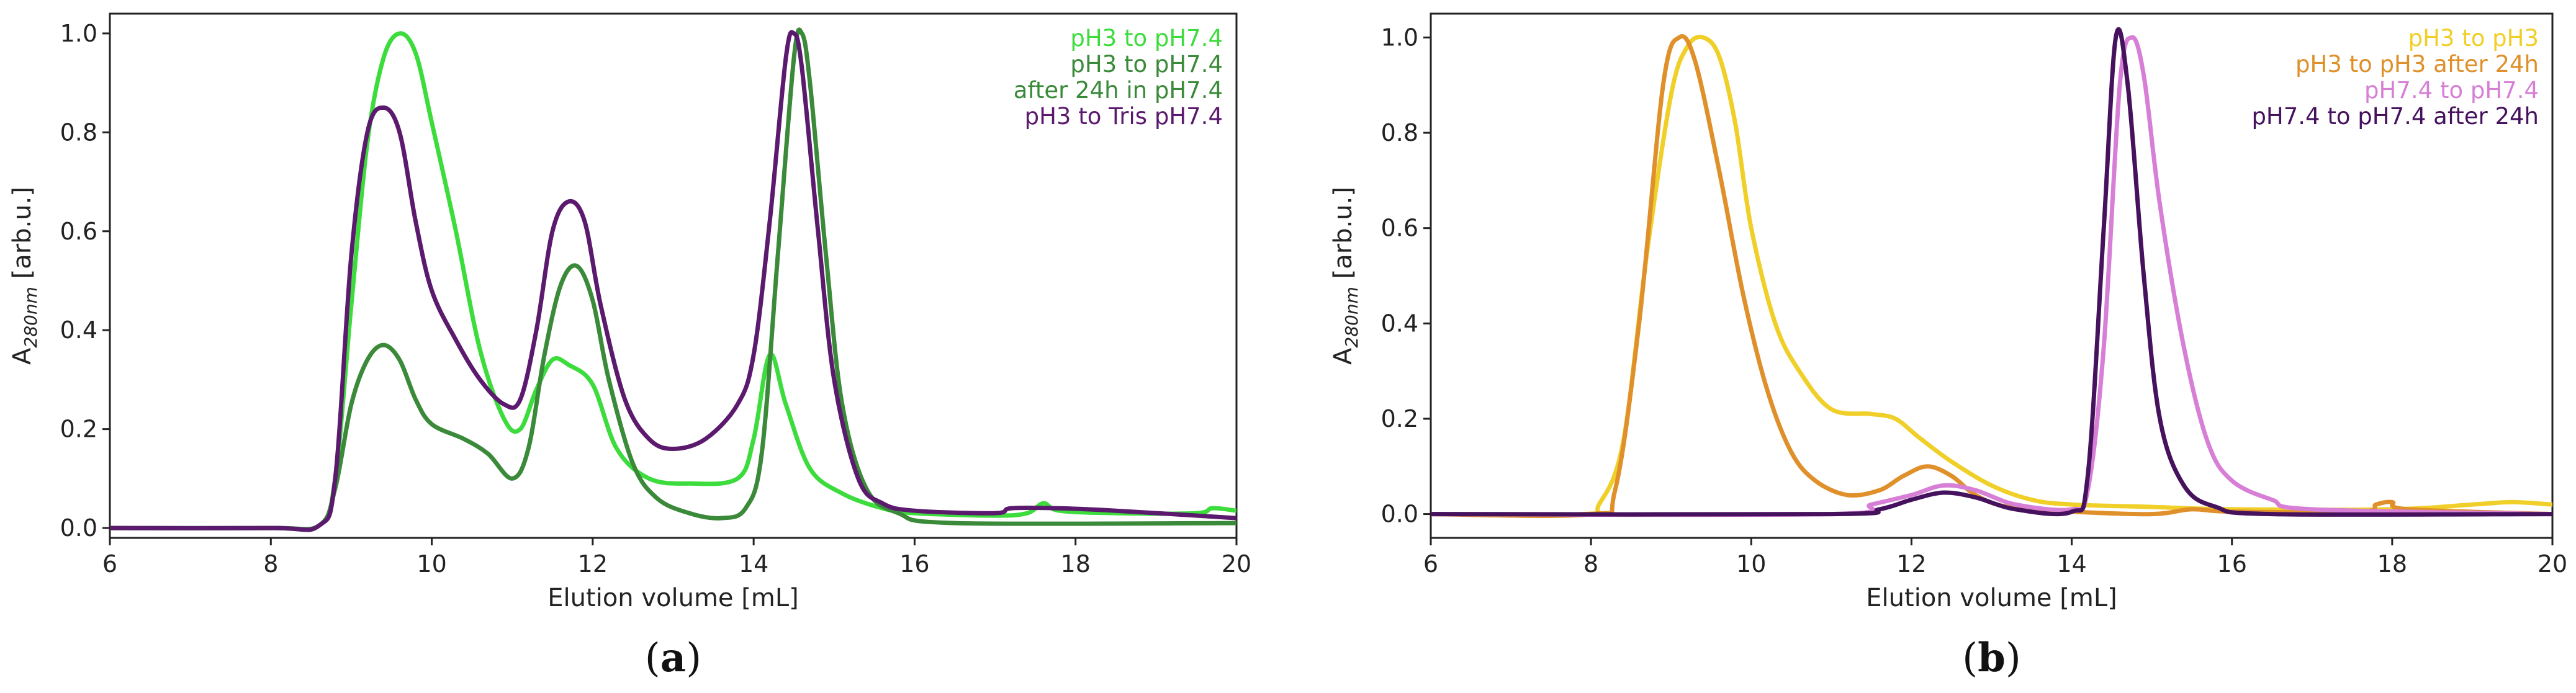  I want to click on panel-caption: (b), so click(1991, 658).